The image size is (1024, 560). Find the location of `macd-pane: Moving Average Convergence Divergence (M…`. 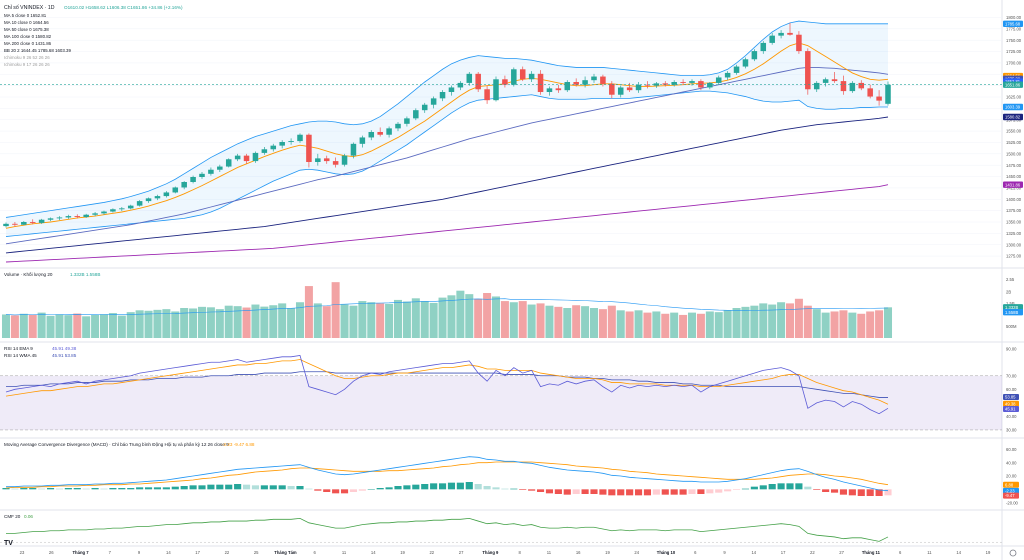

macd-pane: Moving Average Convergence Divergence (M… is located at coordinates (510, 473).